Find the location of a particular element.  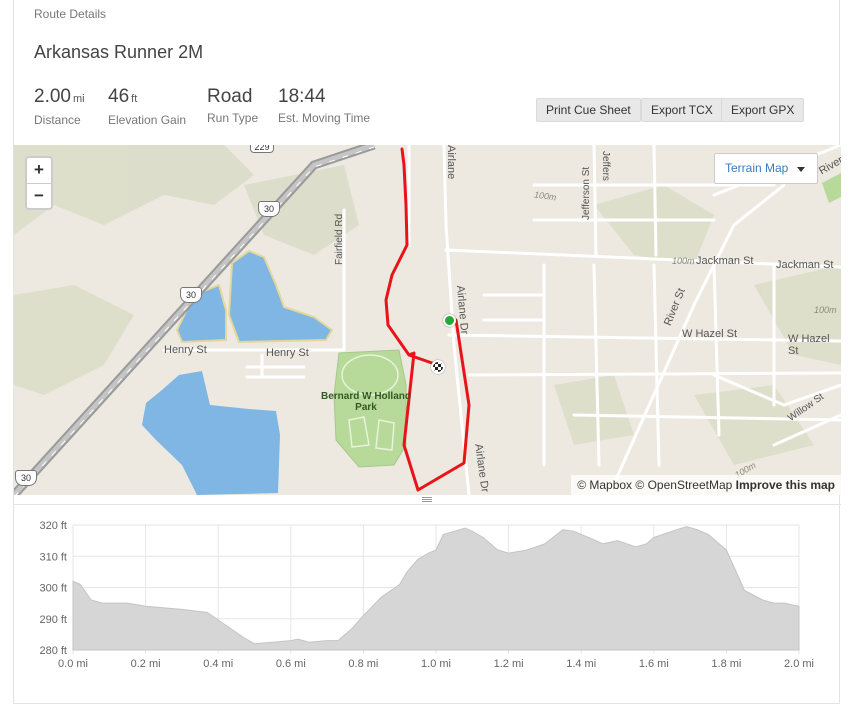

stat-moving-time-value: 18:44 is located at coordinates (302, 96).